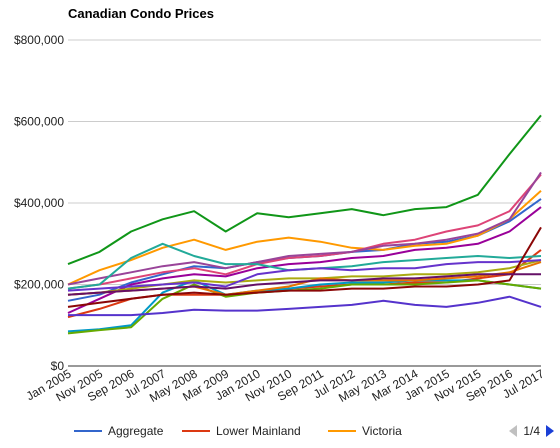 Image resolution: width=560 pixels, height=448 pixels. I want to click on legend-item-victoria: Victoria, so click(365, 431).